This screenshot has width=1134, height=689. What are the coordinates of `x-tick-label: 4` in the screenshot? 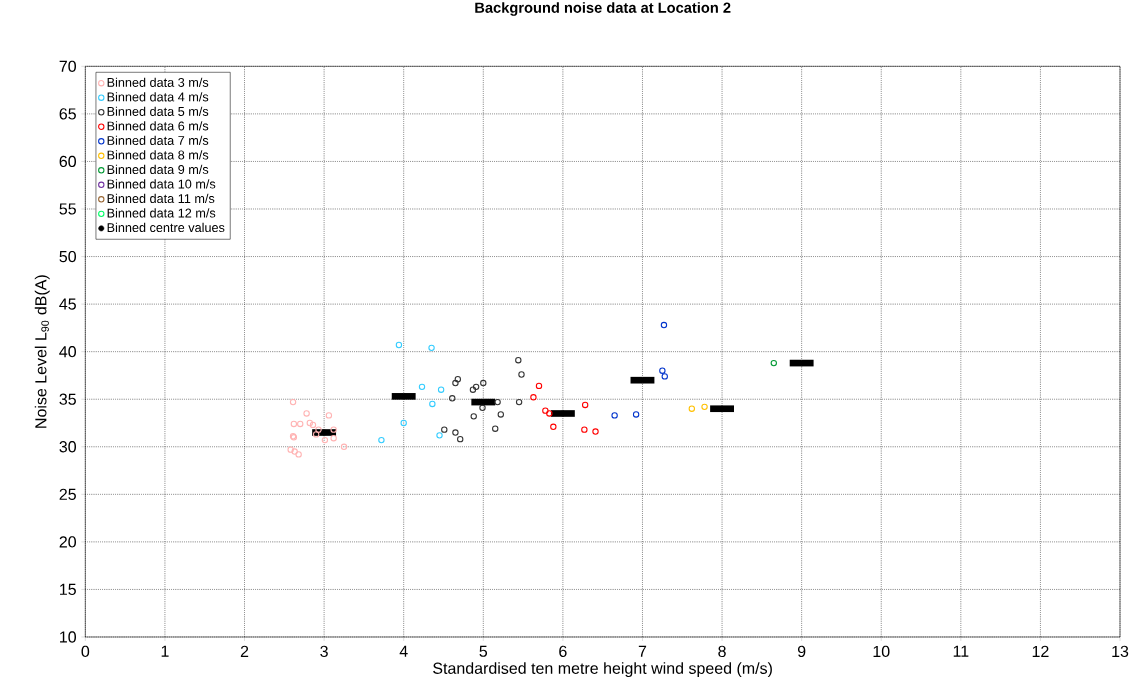 It's located at (403, 651).